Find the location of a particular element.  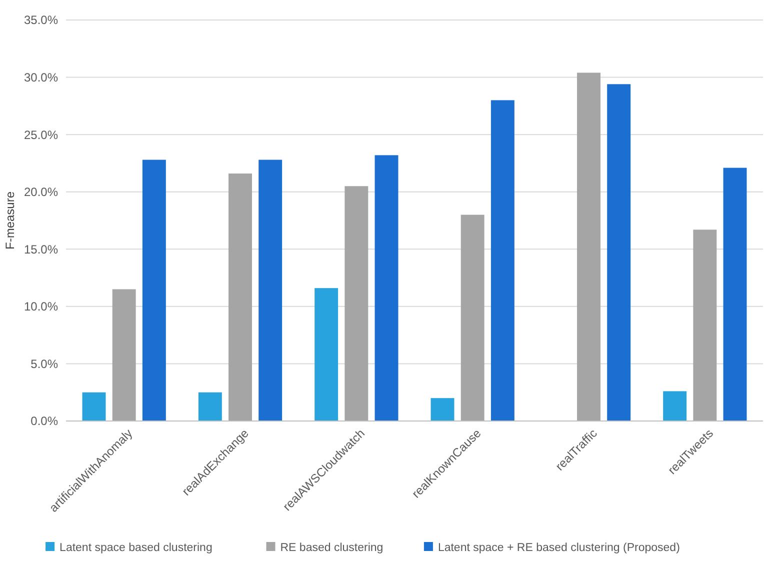

y-tick-label: 35.0% is located at coordinates (41, 20).